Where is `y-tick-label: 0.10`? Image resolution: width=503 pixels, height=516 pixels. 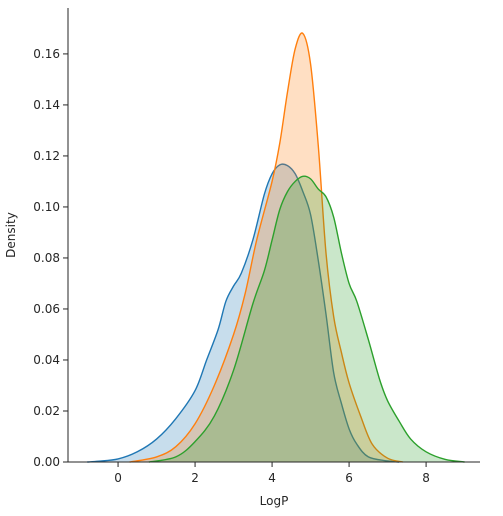
y-tick-label: 0.10 is located at coordinates (46, 207).